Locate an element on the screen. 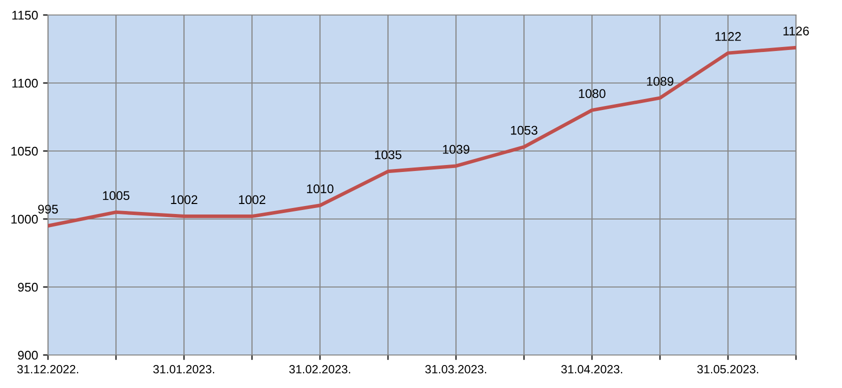  data-label: 1080 is located at coordinates (592, 93).